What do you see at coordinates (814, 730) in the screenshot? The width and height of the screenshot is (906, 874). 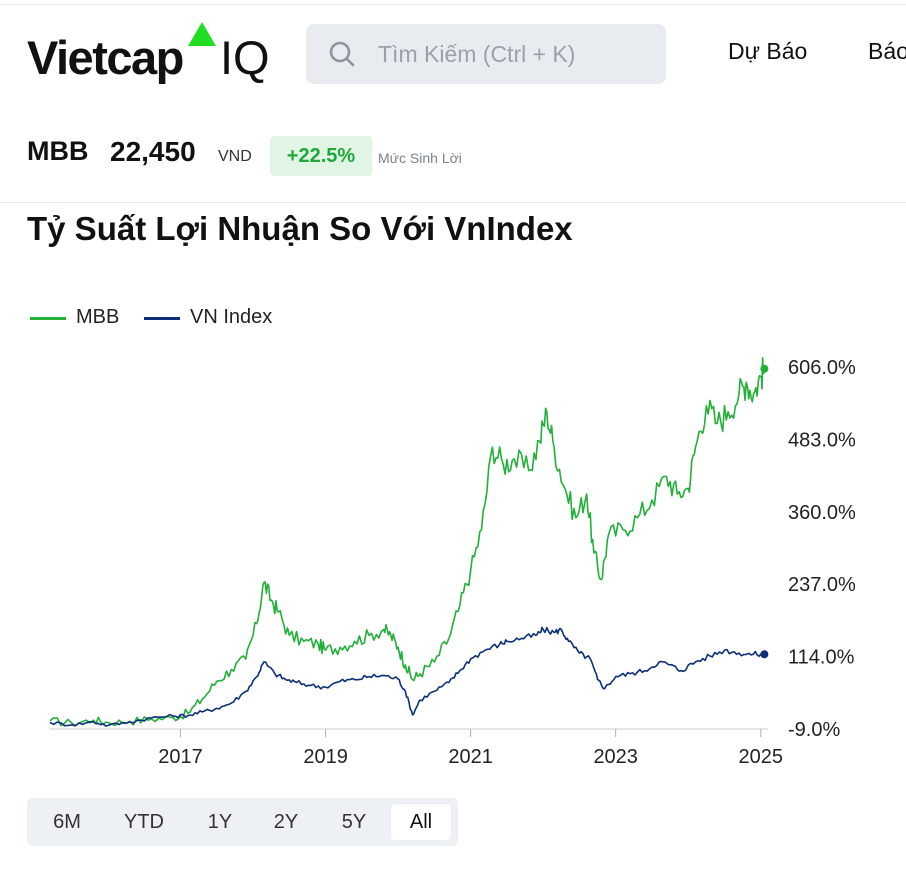 I see `y-tick-label: -9.0%` at bounding box center [814, 730].